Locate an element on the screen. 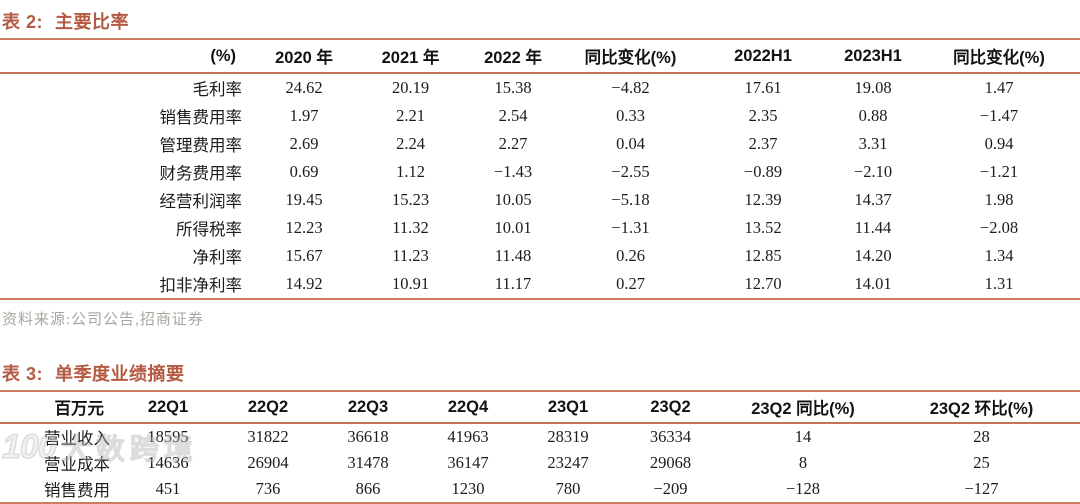 This screenshot has height=504, width=1080. cell-value: 18595 is located at coordinates (168, 436).